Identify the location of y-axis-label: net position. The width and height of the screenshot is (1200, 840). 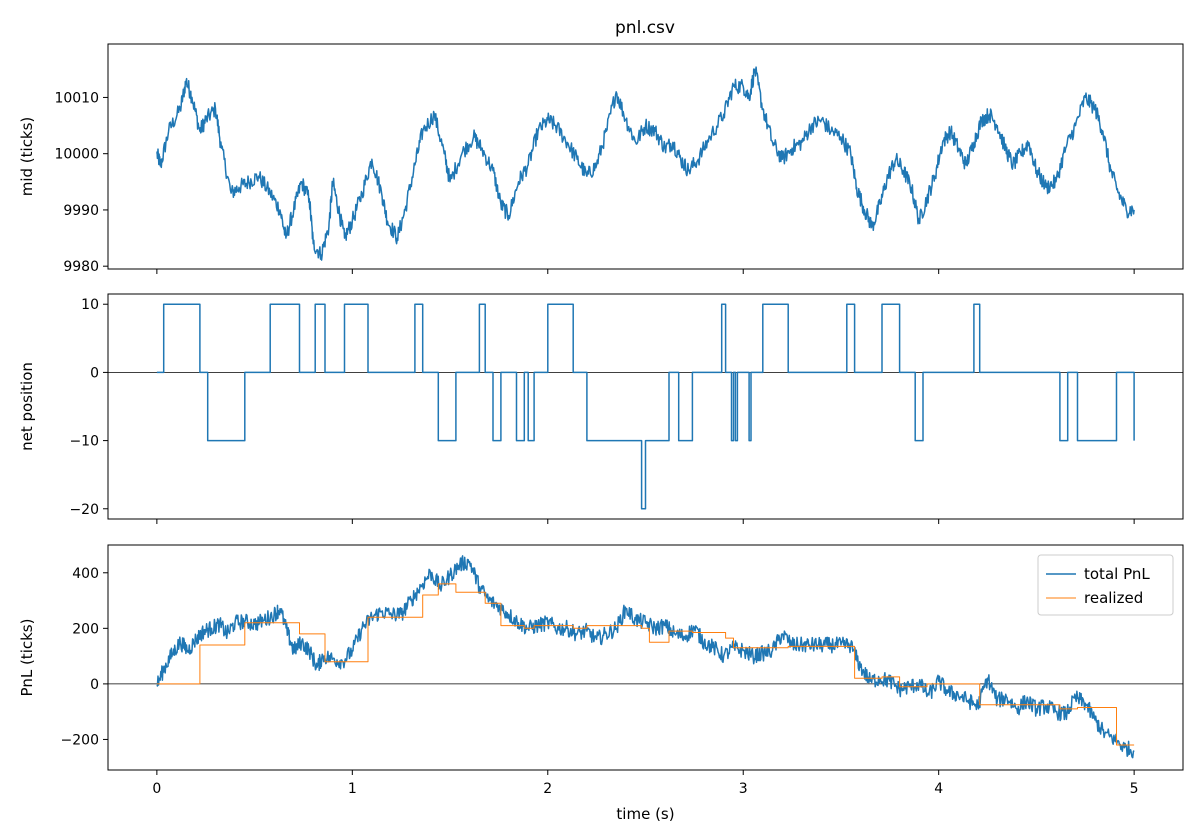
(27, 406).